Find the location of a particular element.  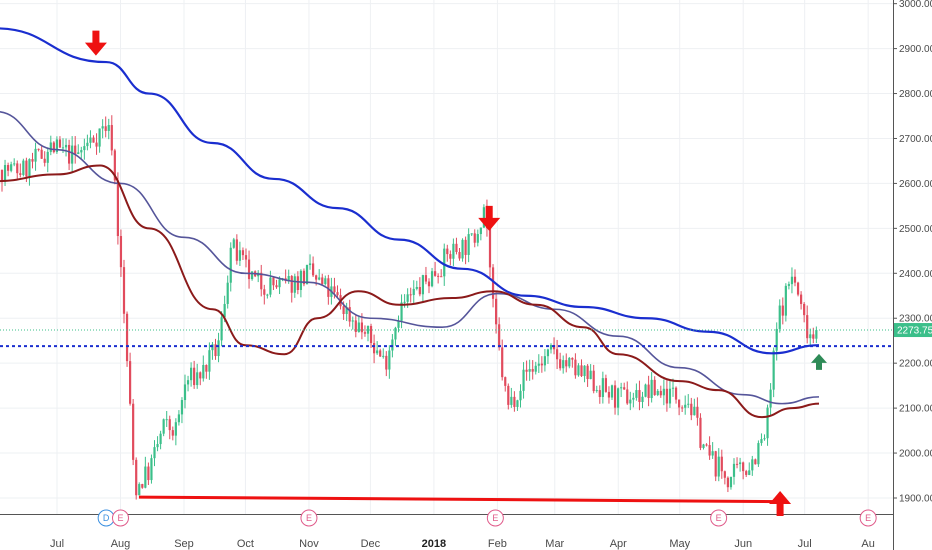

y-tick-label: 2900.00 is located at coordinates (915, 49).